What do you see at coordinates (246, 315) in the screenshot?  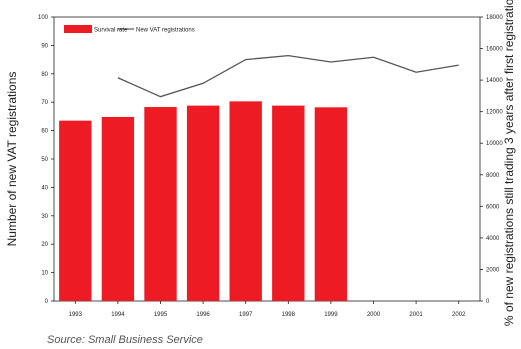 I see `x-tick-label: 1997` at bounding box center [246, 315].